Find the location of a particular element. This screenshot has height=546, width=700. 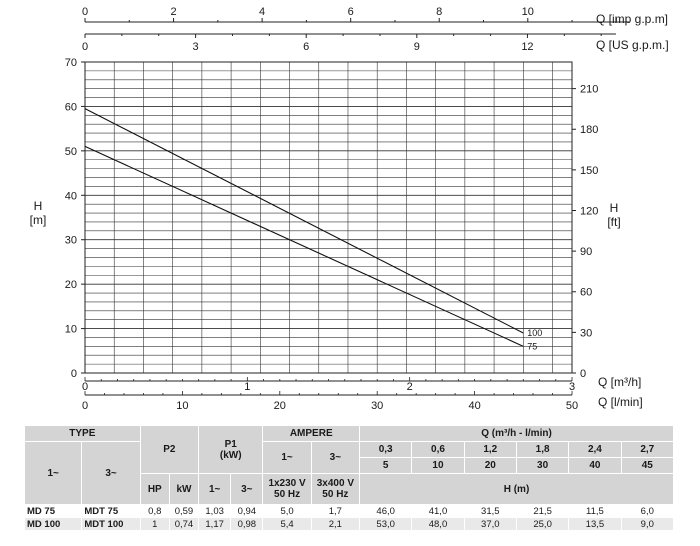

row-h: 13,5 is located at coordinates (595, 524).